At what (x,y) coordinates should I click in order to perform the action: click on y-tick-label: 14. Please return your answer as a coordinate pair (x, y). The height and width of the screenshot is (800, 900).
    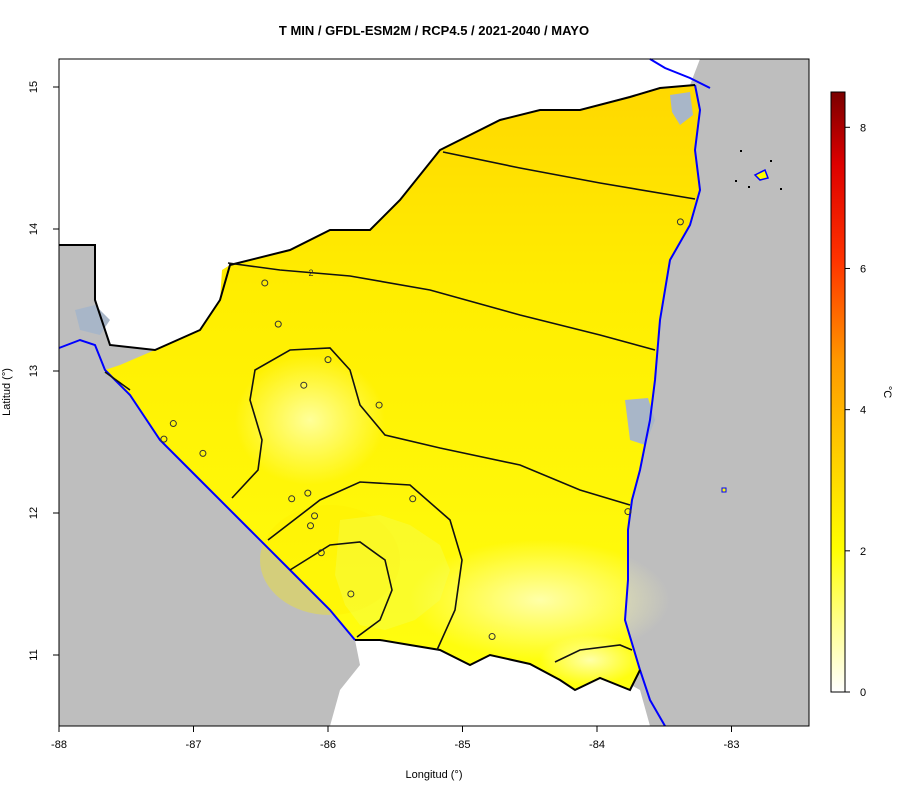
    Looking at the image, I should click on (34, 229).